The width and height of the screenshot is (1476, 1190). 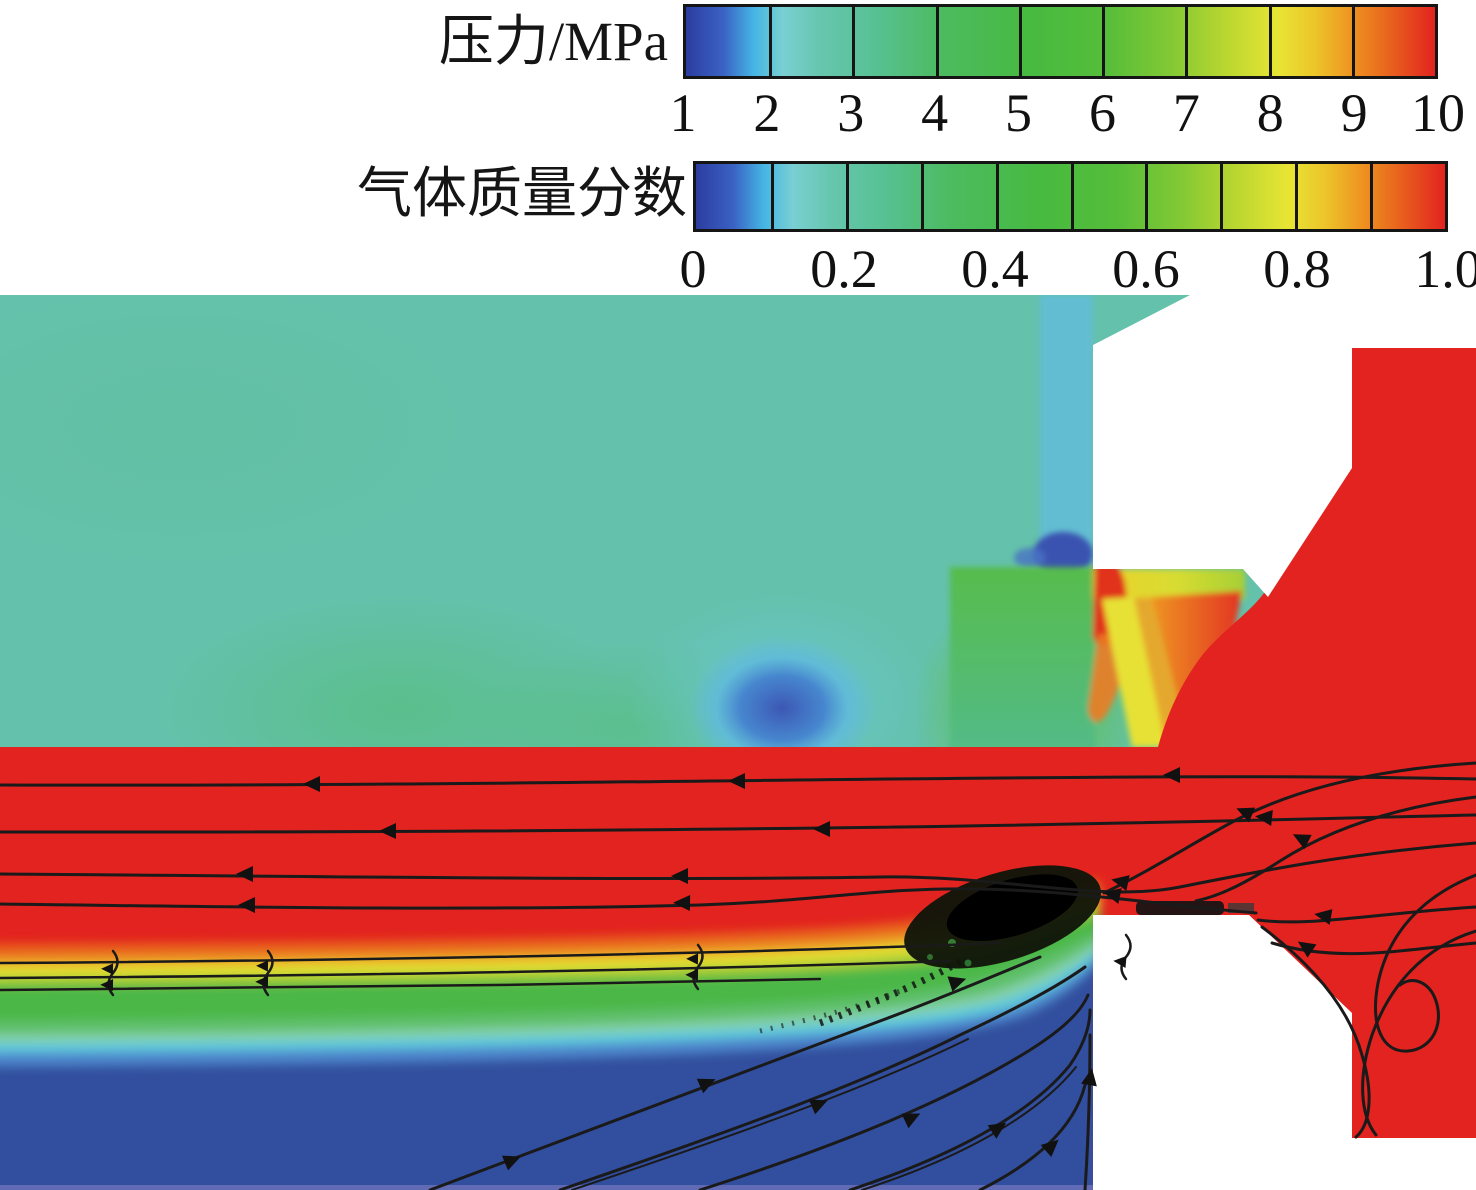 What do you see at coordinates (1068, 115) in the screenshot?
I see `pressure-colorbar-ticks: 1 2 3 4 5 6 7 8 9 10` at bounding box center [1068, 115].